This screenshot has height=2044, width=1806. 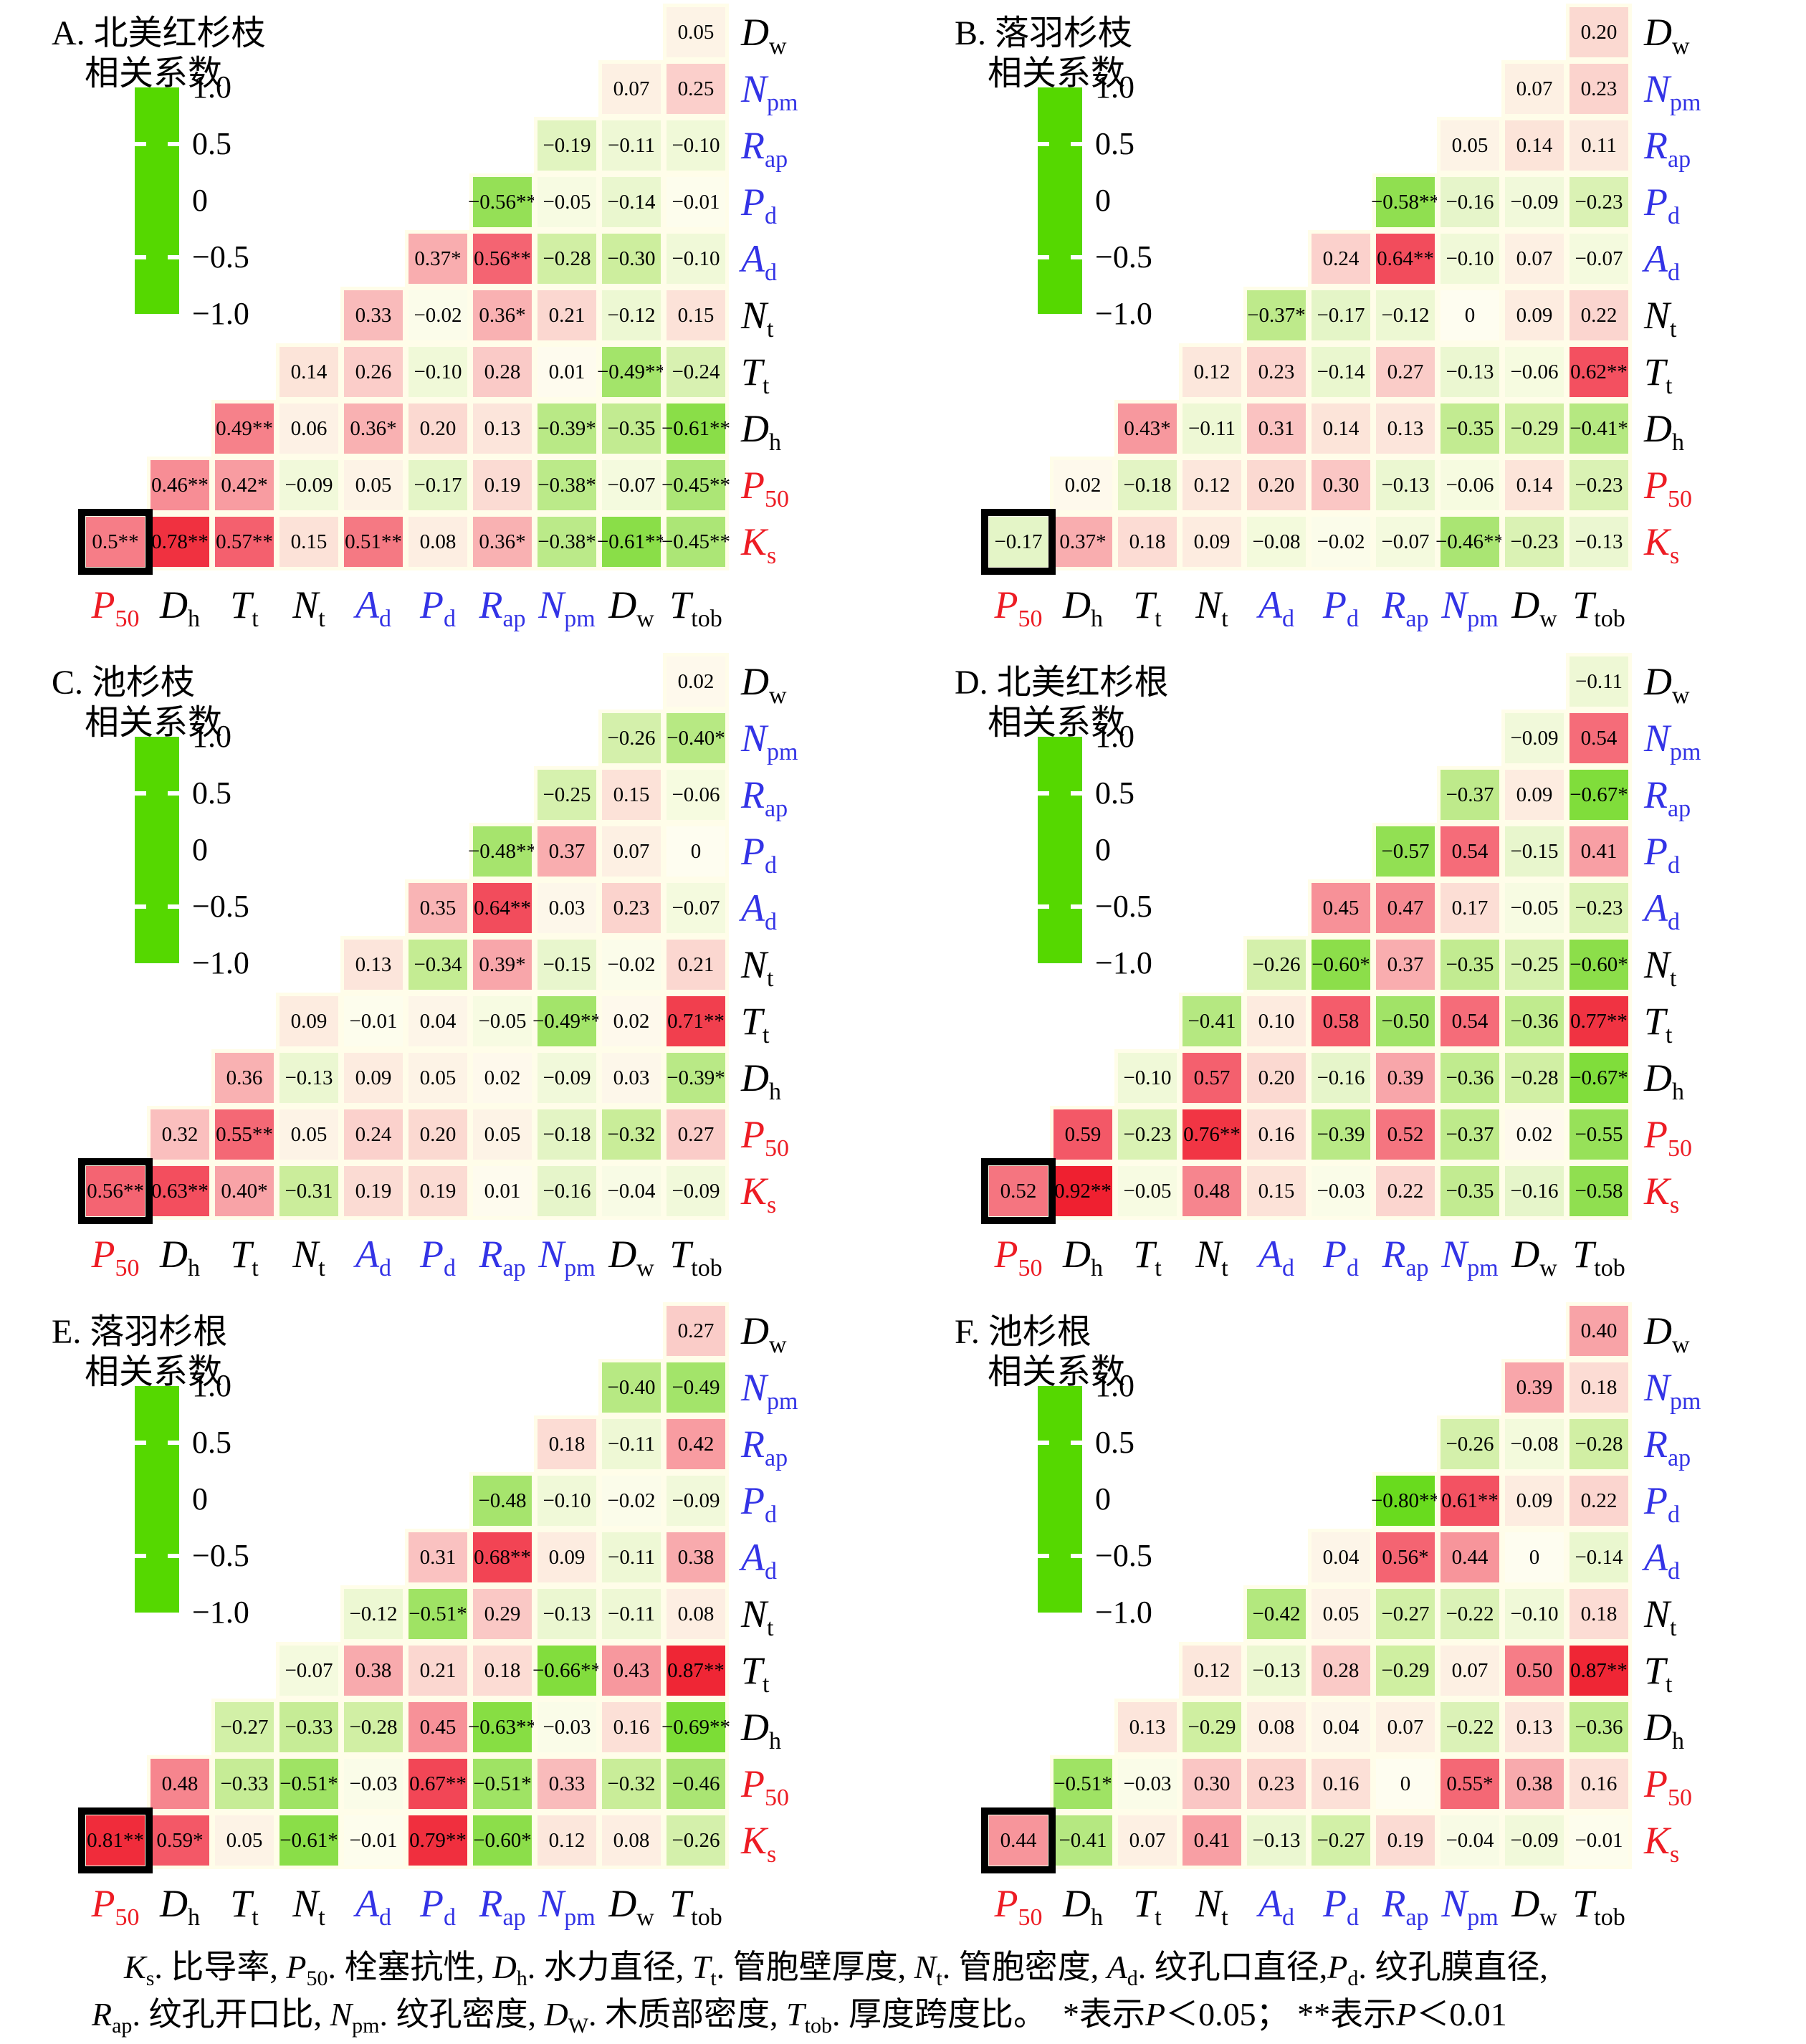 What do you see at coordinates (245, 1256) in the screenshot?
I see `col-label-text: Tt` at bounding box center [245, 1256].